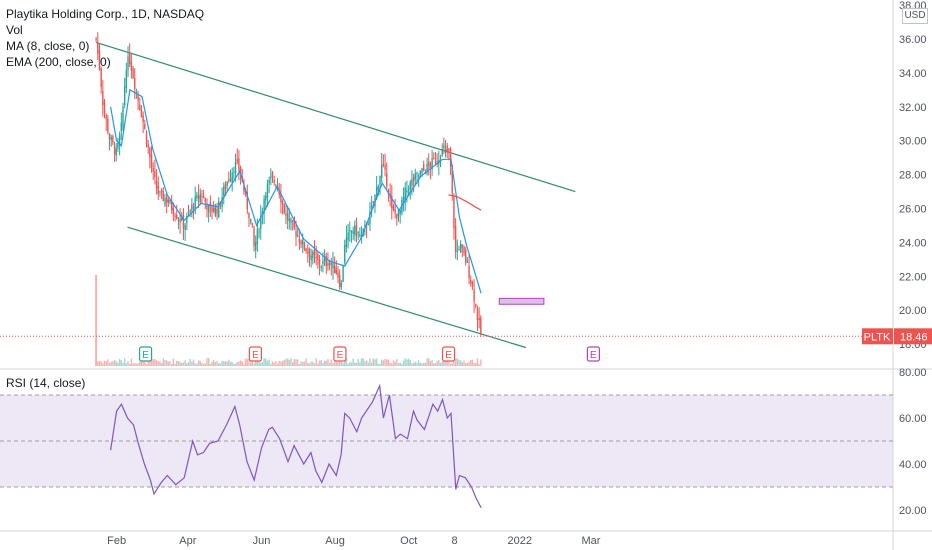  Describe the element at coordinates (521, 301) in the screenshot. I see `target-zone-box` at that location.